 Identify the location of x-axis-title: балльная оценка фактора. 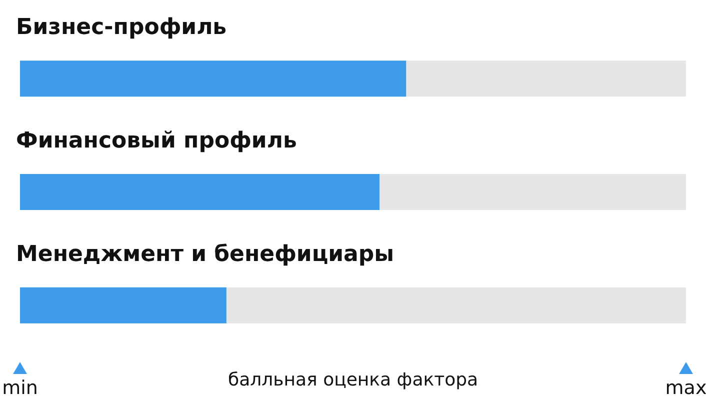
(353, 380).